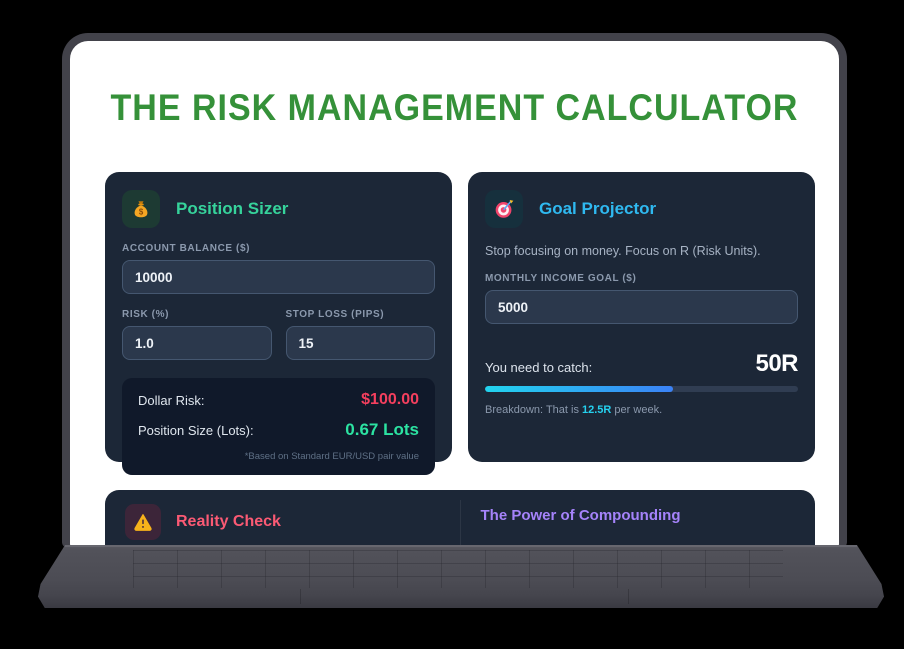 The height and width of the screenshot is (649, 904). What do you see at coordinates (228, 521) in the screenshot?
I see `reality-check-title: Reality Check` at bounding box center [228, 521].